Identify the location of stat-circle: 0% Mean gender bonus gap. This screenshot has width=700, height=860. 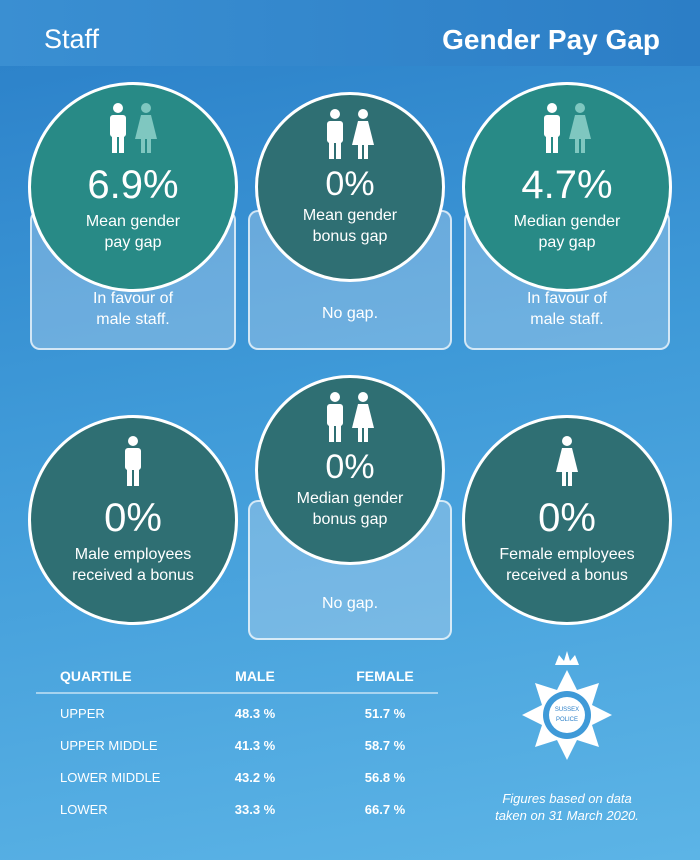
(350, 187).